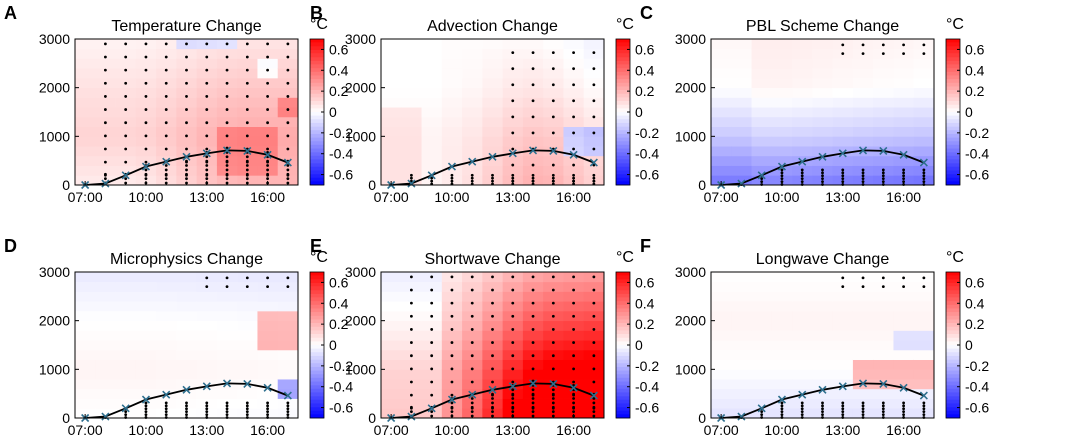 This screenshot has height=445, width=1065. I want to click on colorbar-tick-label: 0, so click(639, 345).